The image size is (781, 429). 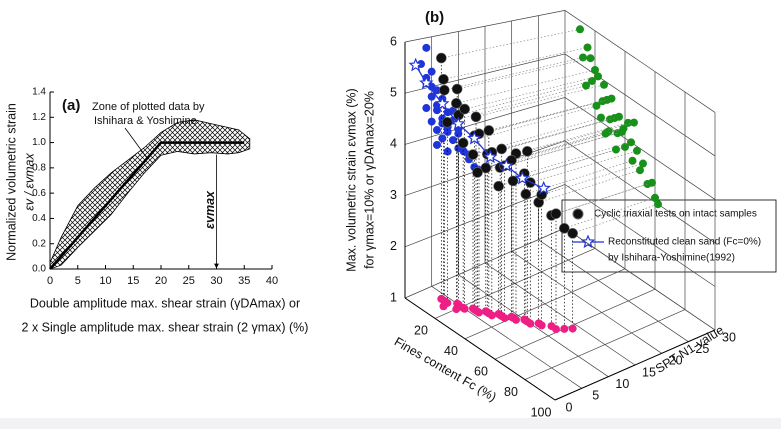 What do you see at coordinates (71, 105) in the screenshot?
I see `panel-label: (a)` at bounding box center [71, 105].